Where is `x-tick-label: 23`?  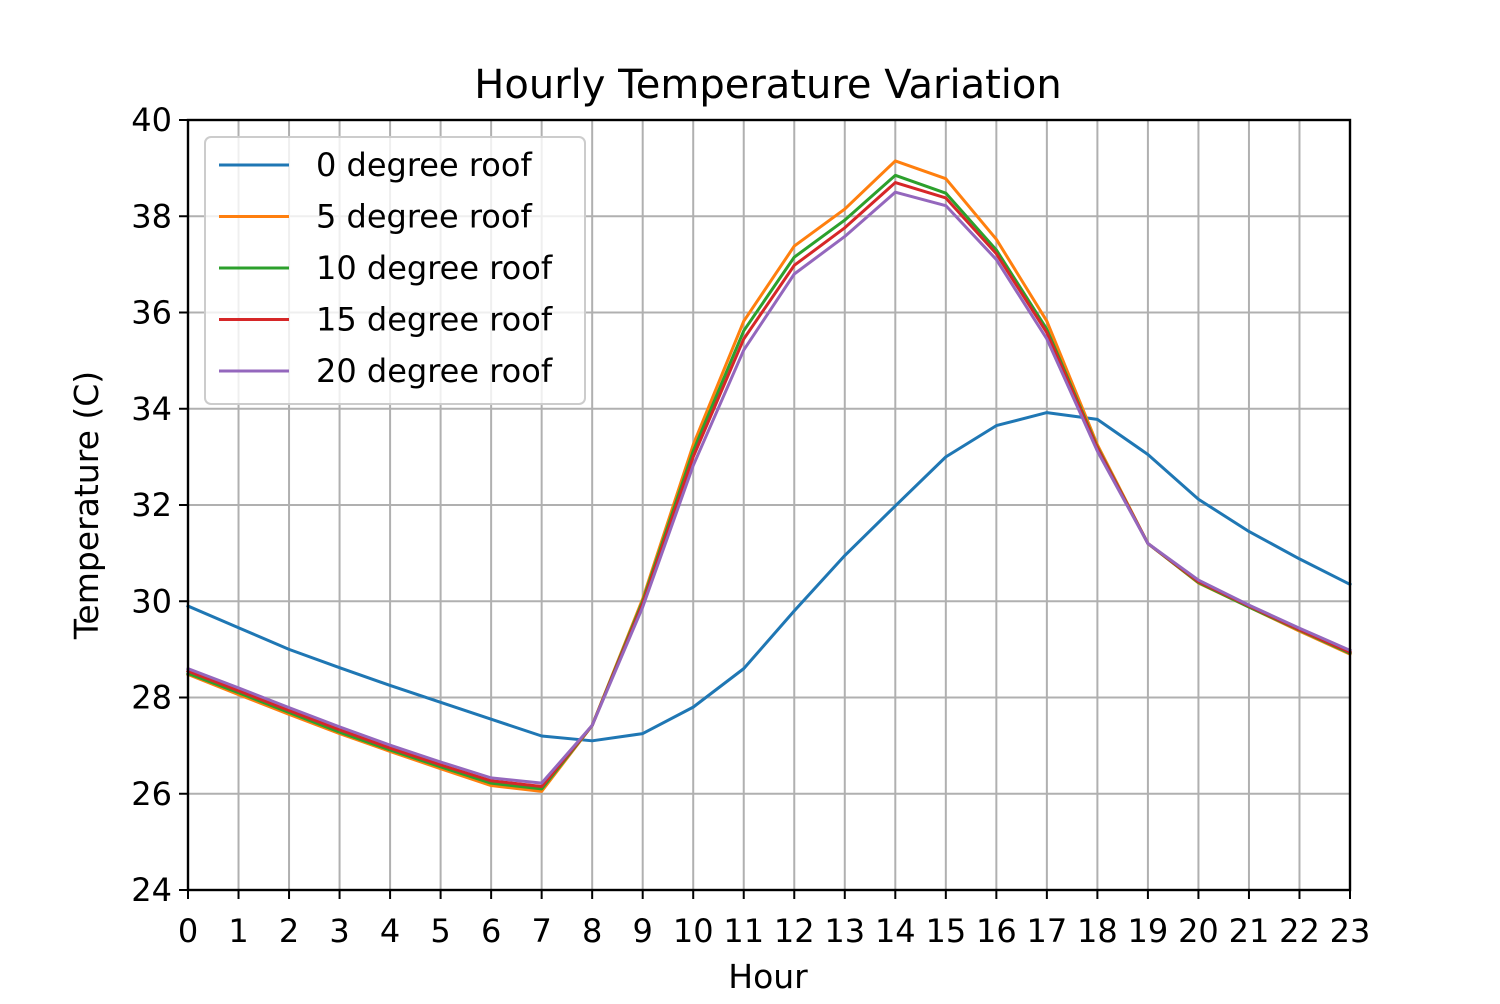
x-tick-label: 23 is located at coordinates (1350, 931).